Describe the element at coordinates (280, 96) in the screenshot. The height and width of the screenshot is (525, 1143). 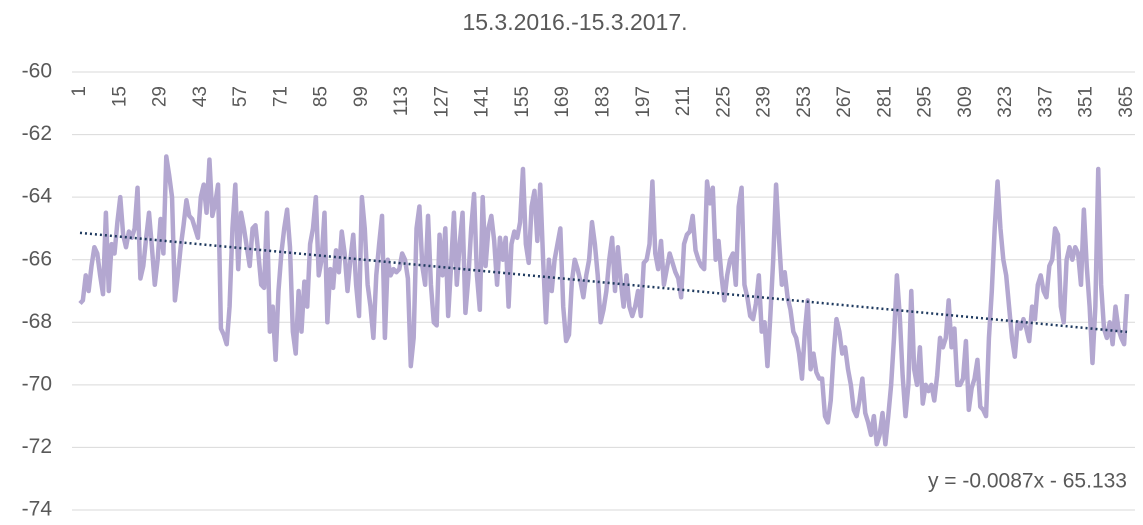
I see `x-tick-label: 71` at that location.